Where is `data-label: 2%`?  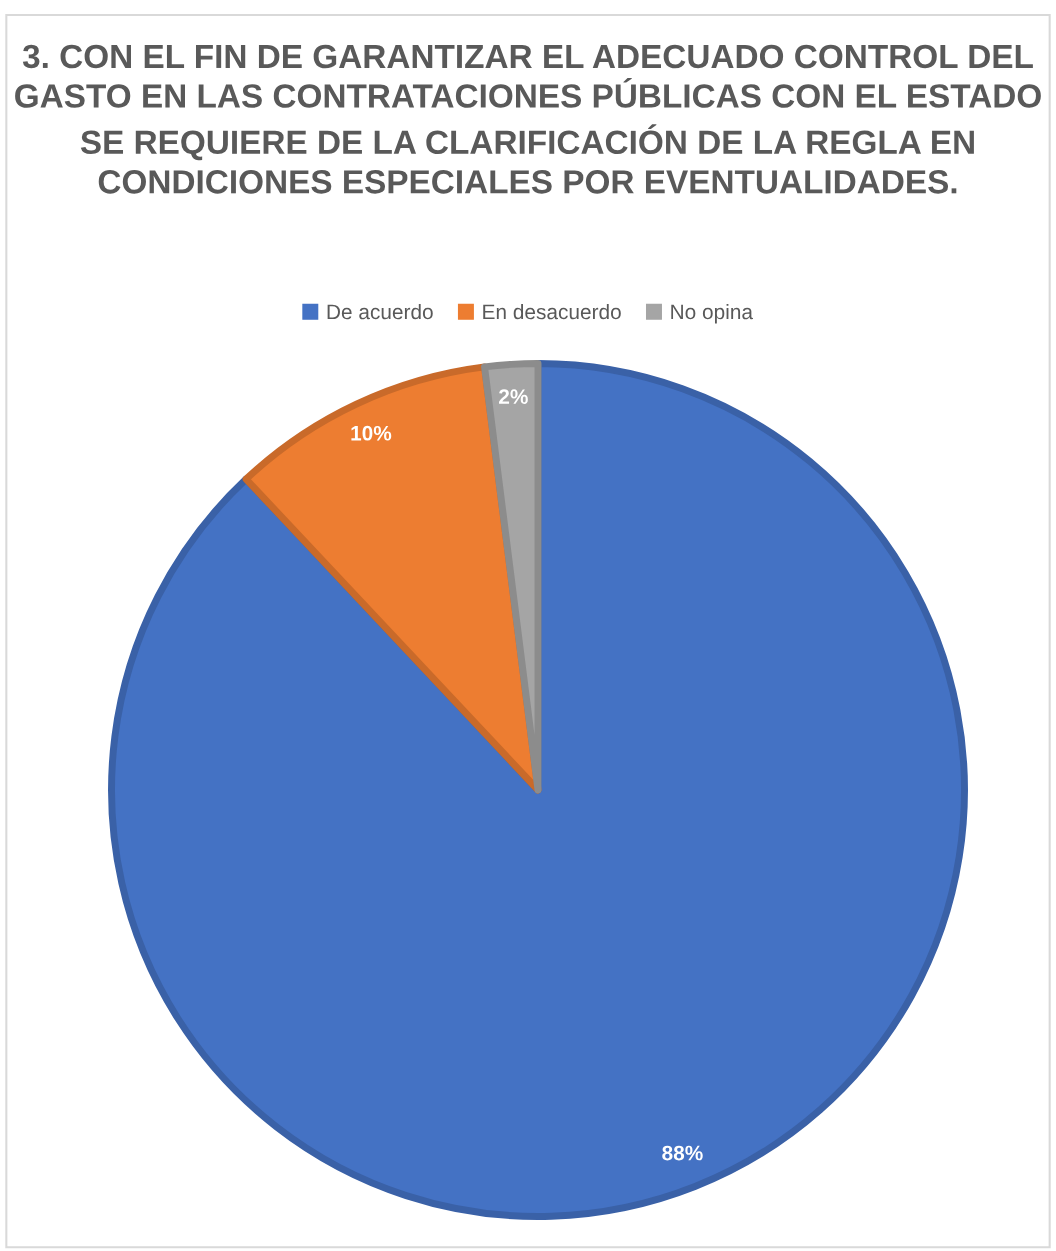 data-label: 2% is located at coordinates (513, 396).